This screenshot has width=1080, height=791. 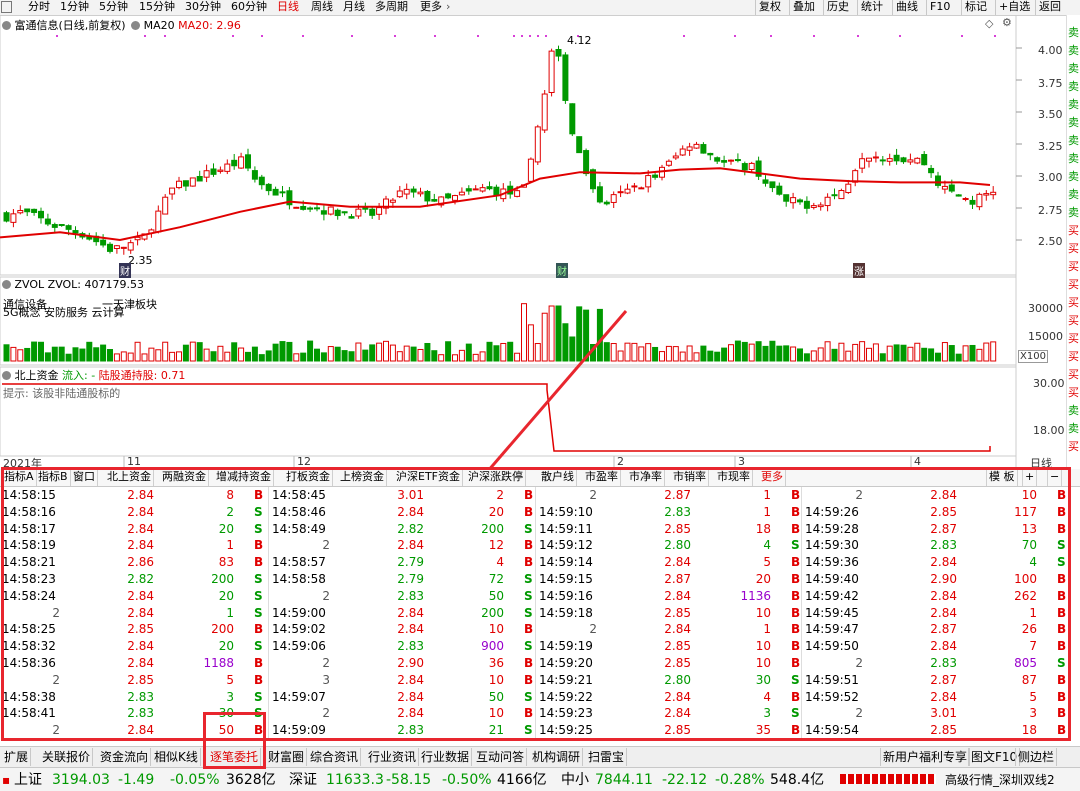 I want to click on bottom-tab-11: 扫雷宝, so click(x=607, y=757).